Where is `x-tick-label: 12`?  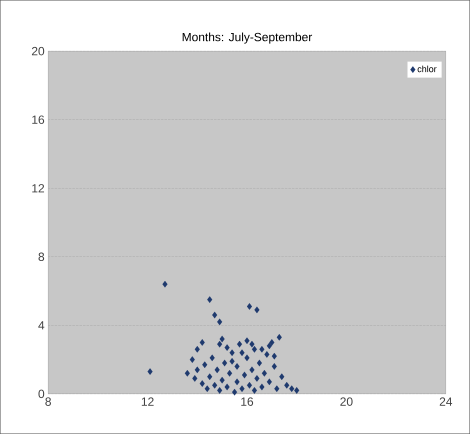 x-tick-label: 12 is located at coordinates (148, 401).